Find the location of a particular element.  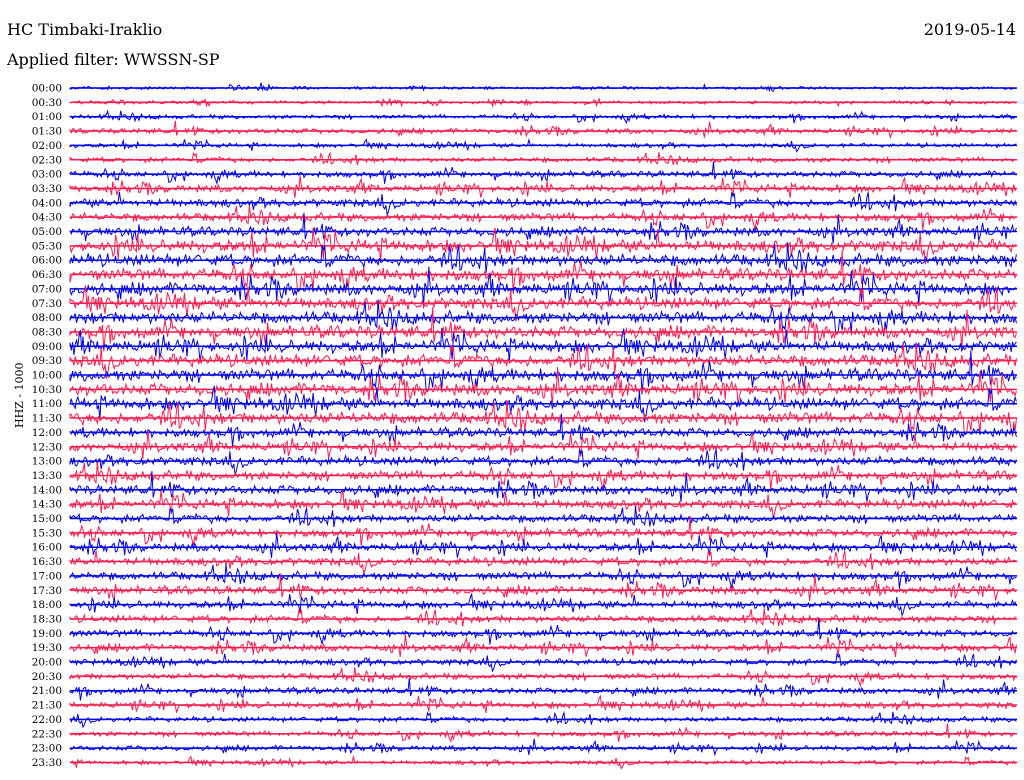

time-tick-label: 13:30 is located at coordinates (47, 476).